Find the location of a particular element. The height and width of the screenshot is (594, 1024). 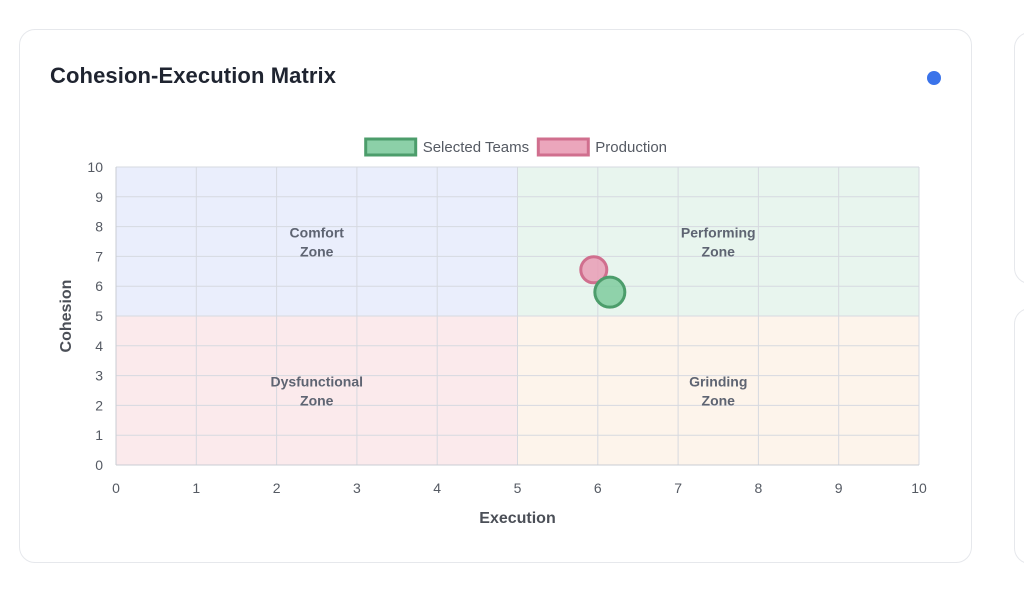

y-tick-label: 7 is located at coordinates (99, 256).